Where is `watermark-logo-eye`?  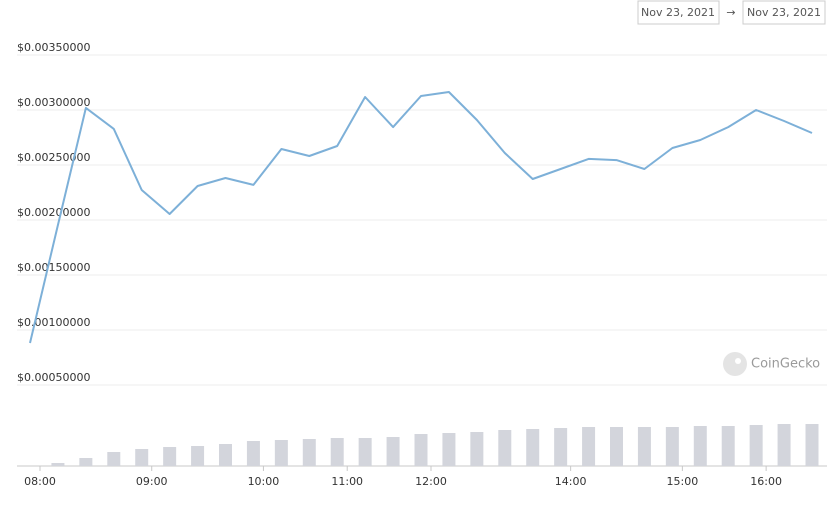
watermark-logo-eye is located at coordinates (738, 361).